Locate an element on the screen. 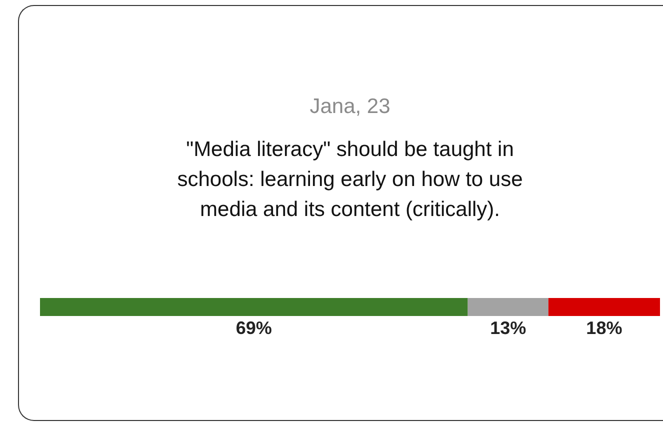 Image resolution: width=663 pixels, height=427 pixels. chart-title: Jana, 23 is located at coordinates (350, 106).